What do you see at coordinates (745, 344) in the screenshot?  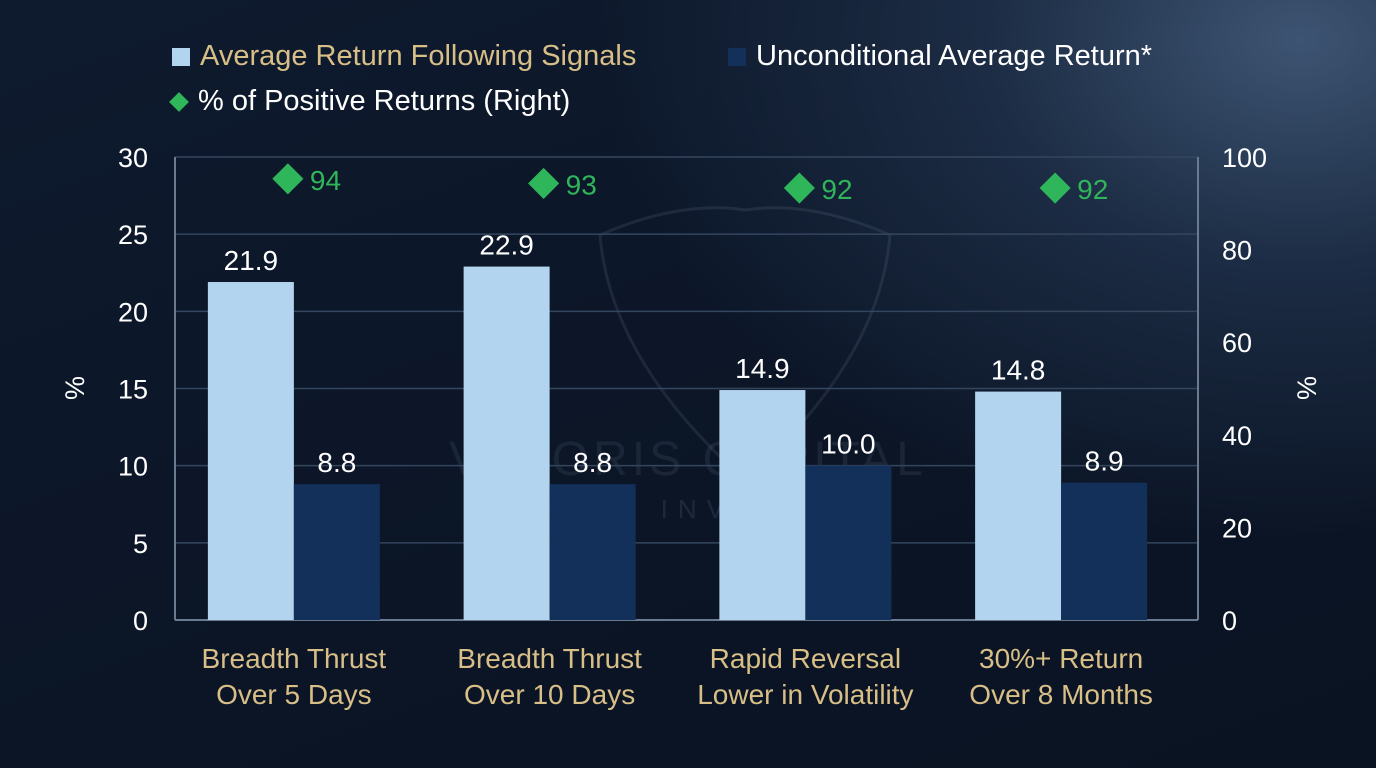 I see `watermark-shield-logo` at bounding box center [745, 344].